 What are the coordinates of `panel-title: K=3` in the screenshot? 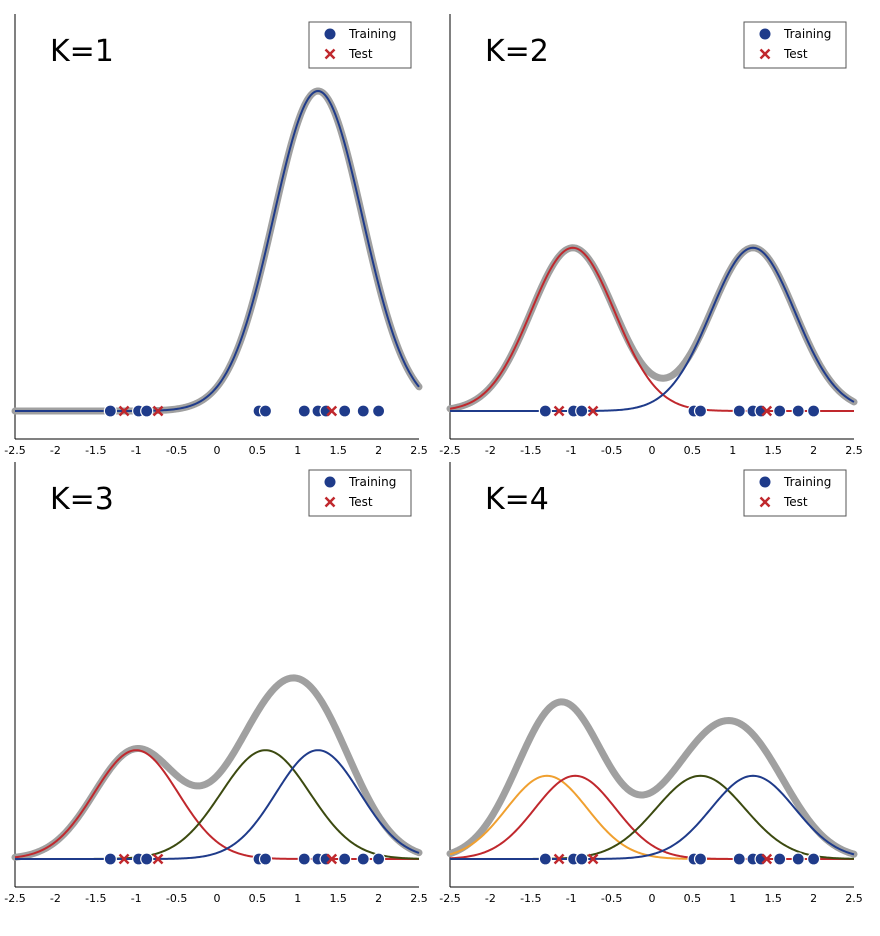 It's located at (82, 499).